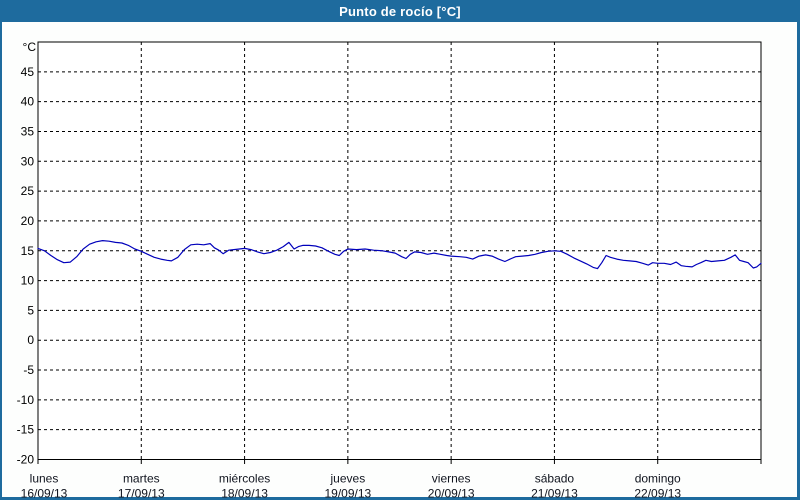 The height and width of the screenshot is (500, 800). Describe the element at coordinates (244, 479) in the screenshot. I see `x-day-name-label: miércoles` at that location.